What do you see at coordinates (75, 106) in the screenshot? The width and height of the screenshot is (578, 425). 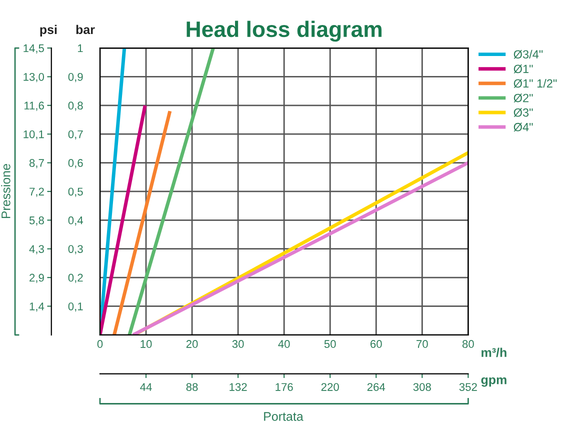 I see `y-tick-label: 0,8` at bounding box center [75, 106].